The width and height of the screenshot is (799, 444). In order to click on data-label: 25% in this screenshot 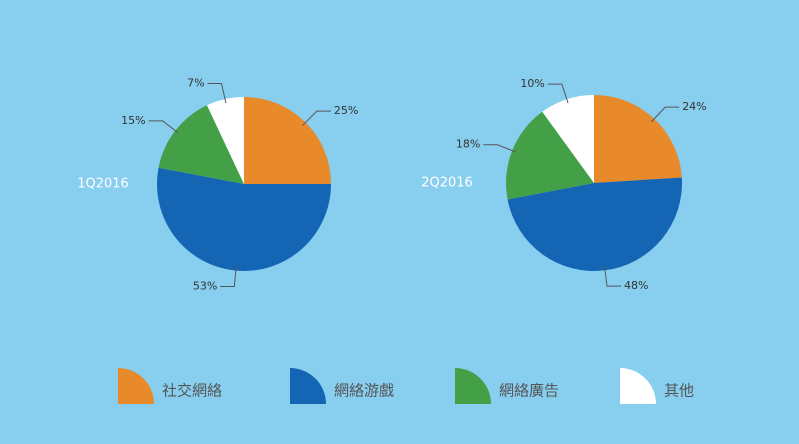, I will do `click(346, 110)`.